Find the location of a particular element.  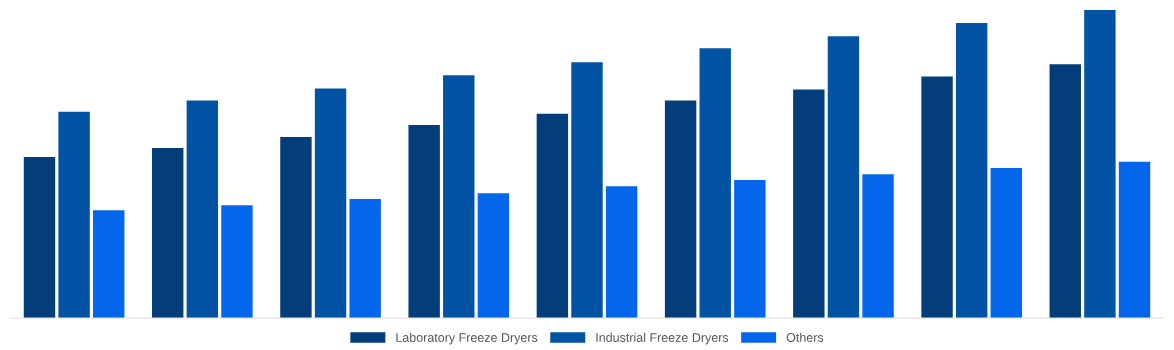

legend-label: Others is located at coordinates (805, 337).